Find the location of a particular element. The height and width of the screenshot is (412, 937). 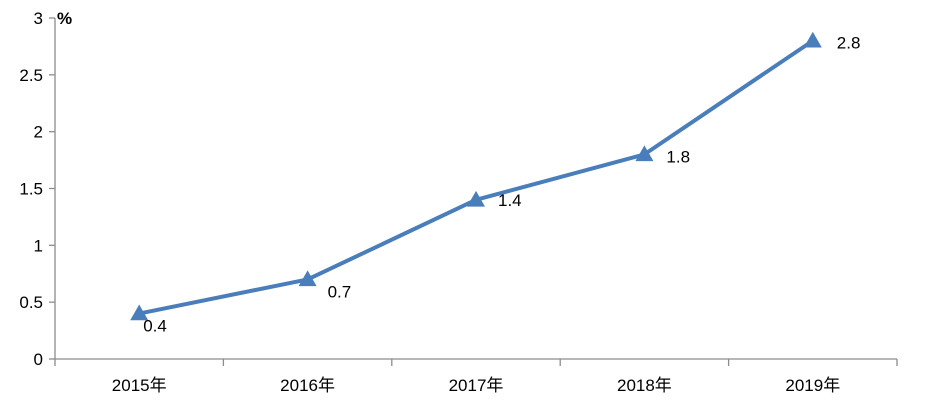

x-tick-label: 2019年 is located at coordinates (812, 385).